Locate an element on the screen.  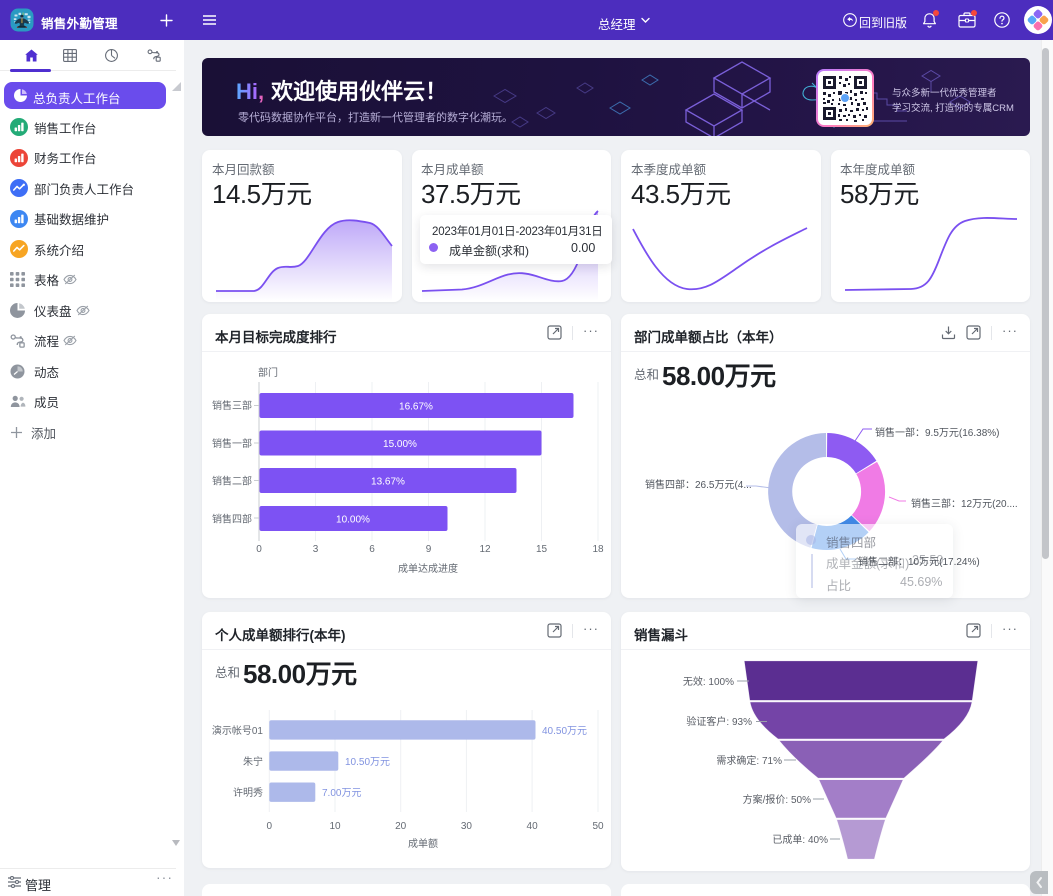
svg-text: 销售二部 is located at coordinates (232, 481).